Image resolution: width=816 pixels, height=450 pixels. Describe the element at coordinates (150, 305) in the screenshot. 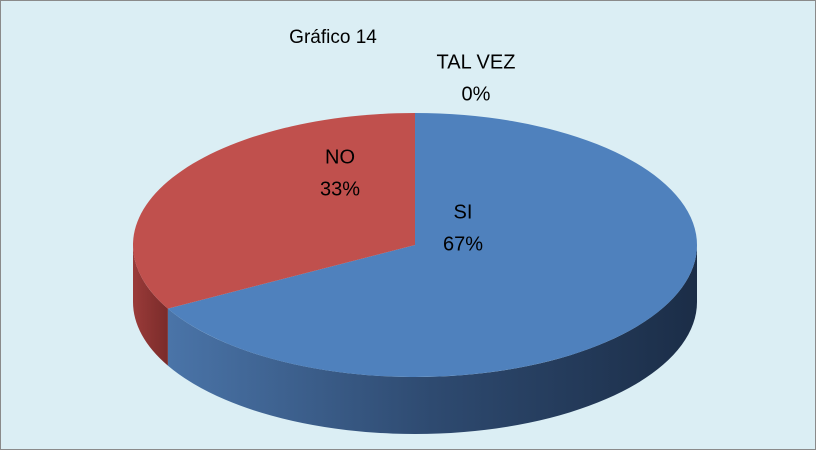

I see `pie-slice-side` at that location.